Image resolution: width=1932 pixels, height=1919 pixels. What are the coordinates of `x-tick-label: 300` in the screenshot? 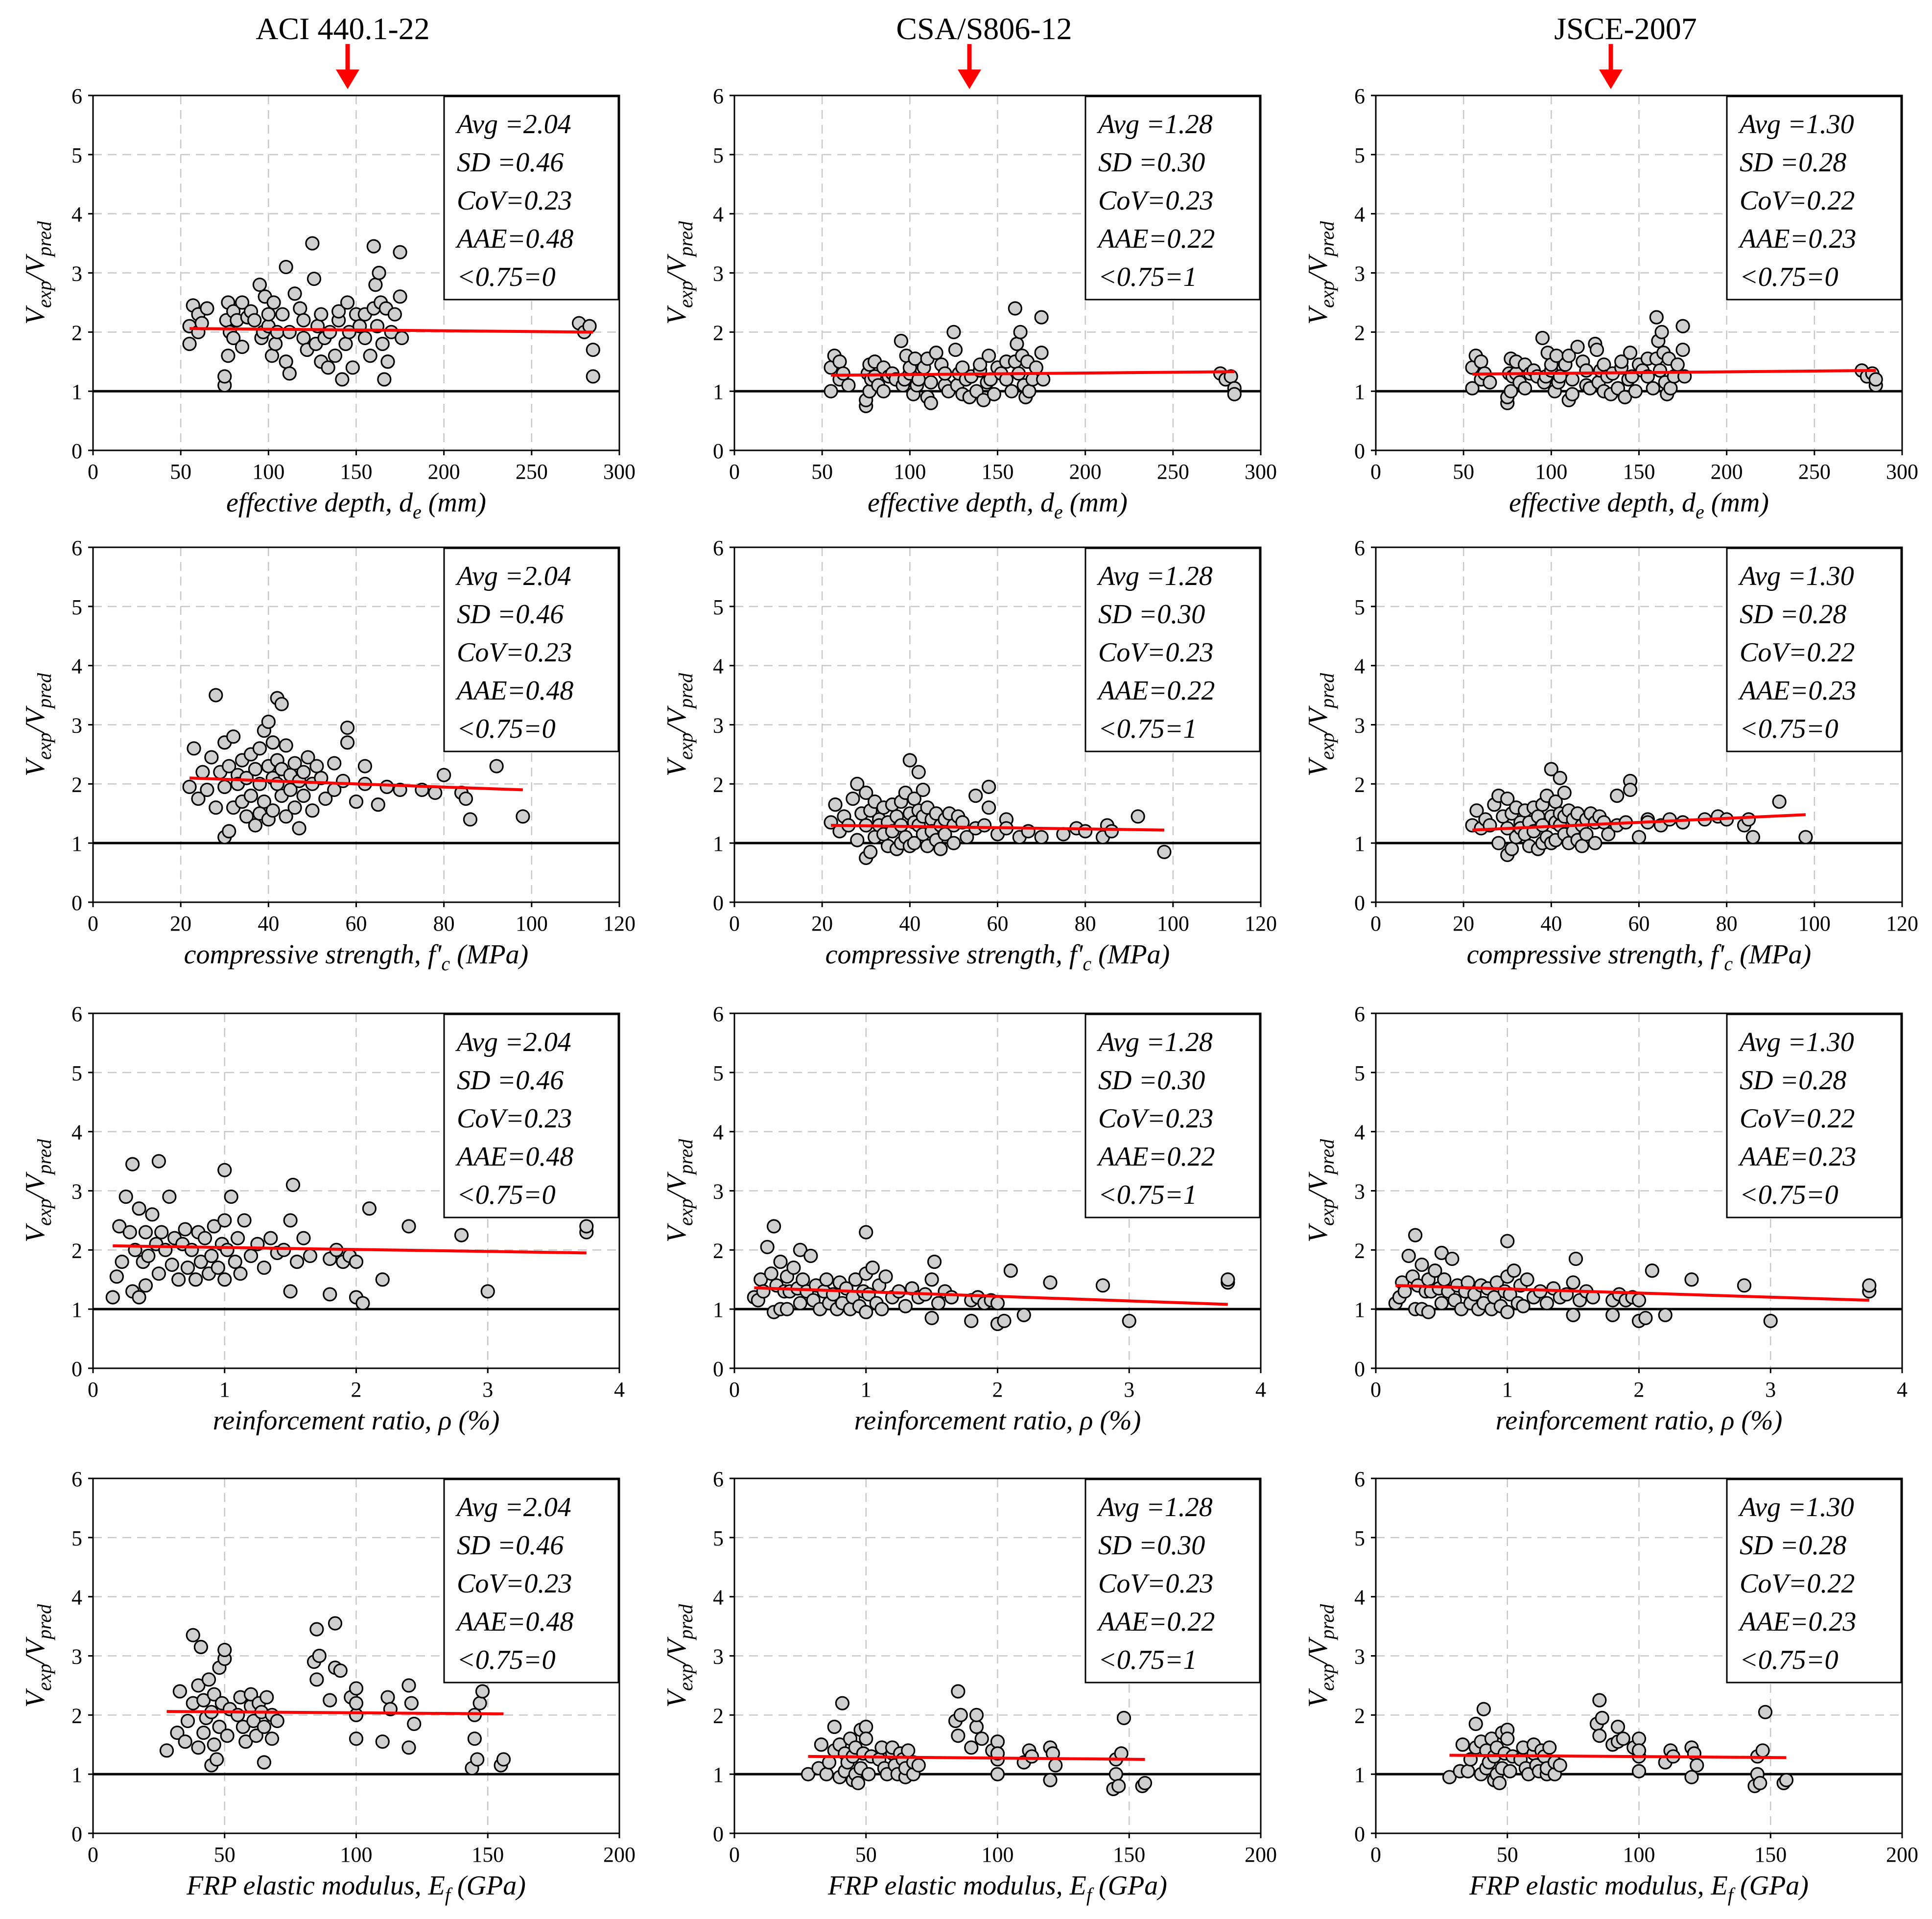 It's located at (1261, 472).